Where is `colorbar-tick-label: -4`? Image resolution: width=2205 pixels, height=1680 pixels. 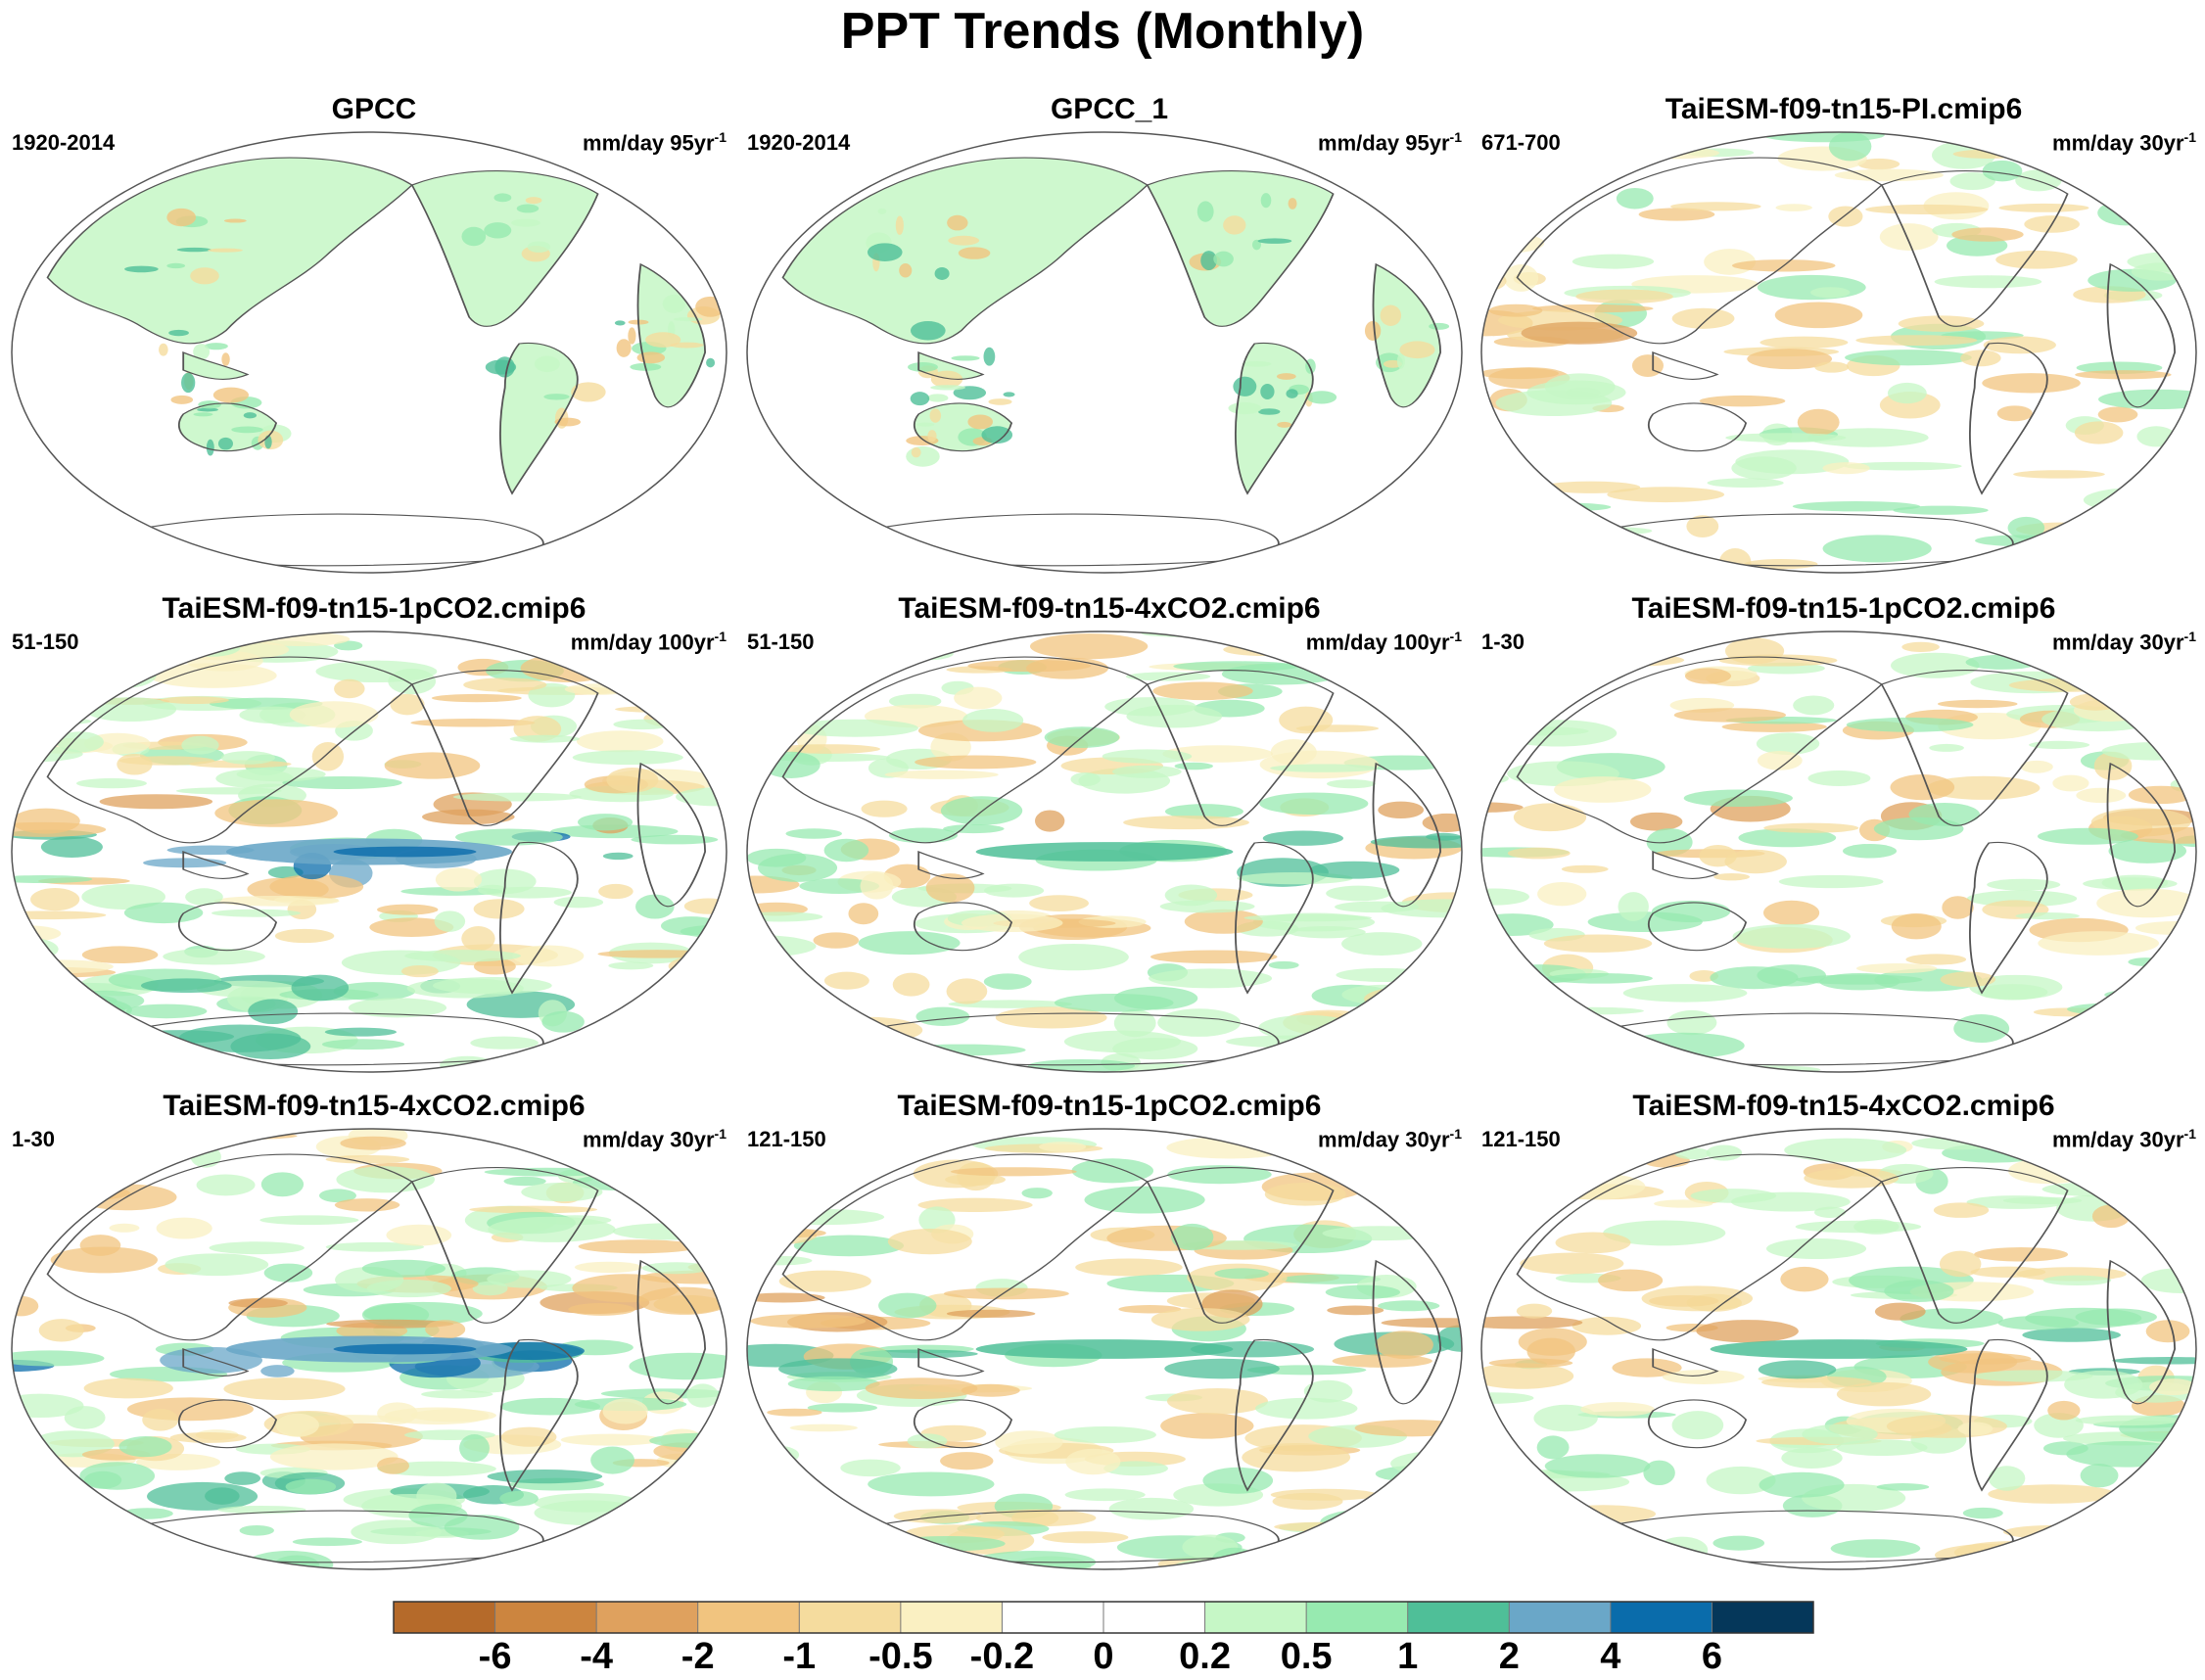 colorbar-tick-label: -4 is located at coordinates (597, 1656).